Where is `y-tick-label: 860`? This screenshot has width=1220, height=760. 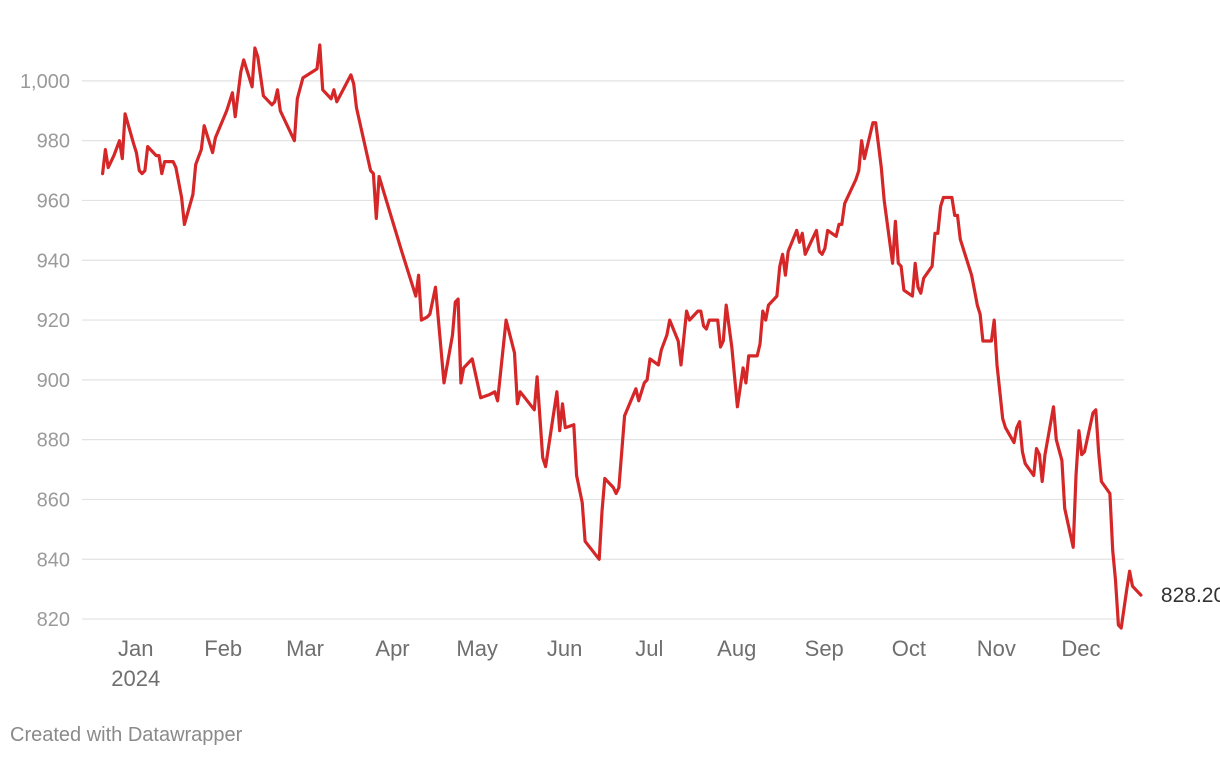
y-tick-label: 860 is located at coordinates (53, 500).